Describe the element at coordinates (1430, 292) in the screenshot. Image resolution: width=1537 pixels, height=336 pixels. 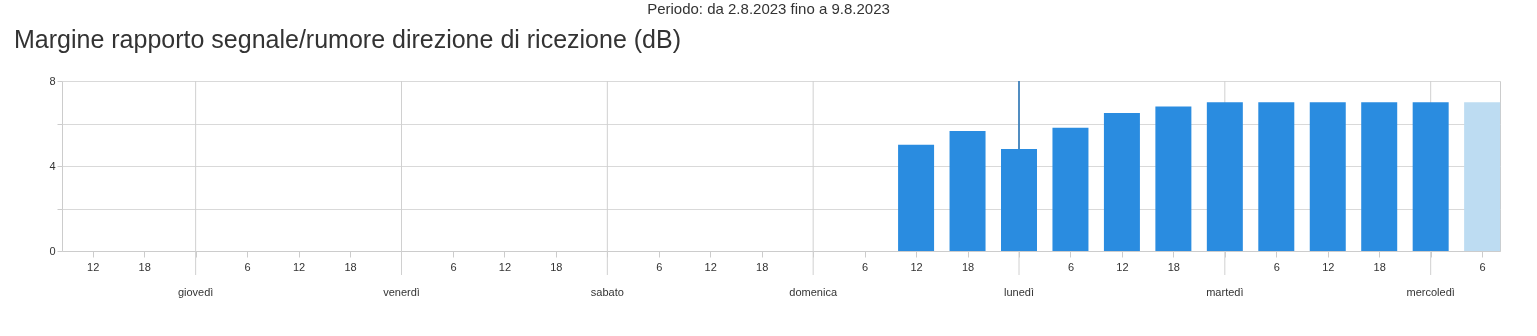
I see `text: mercoledì` at that location.